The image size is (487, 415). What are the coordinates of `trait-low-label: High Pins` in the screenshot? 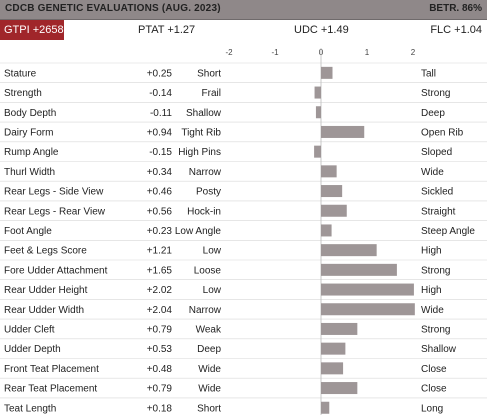 It's located at (199, 152).